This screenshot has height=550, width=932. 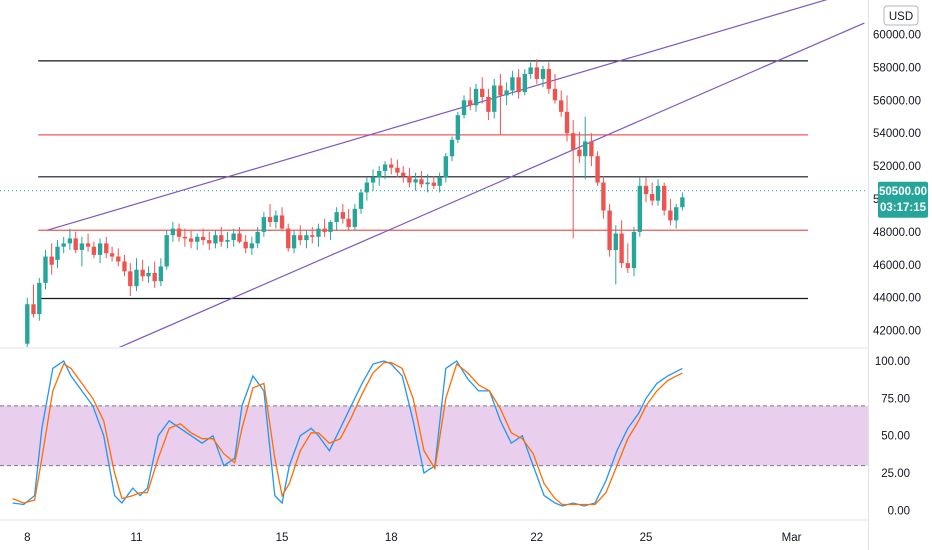 What do you see at coordinates (903, 199) in the screenshot?
I see `last-price-badge` at bounding box center [903, 199].